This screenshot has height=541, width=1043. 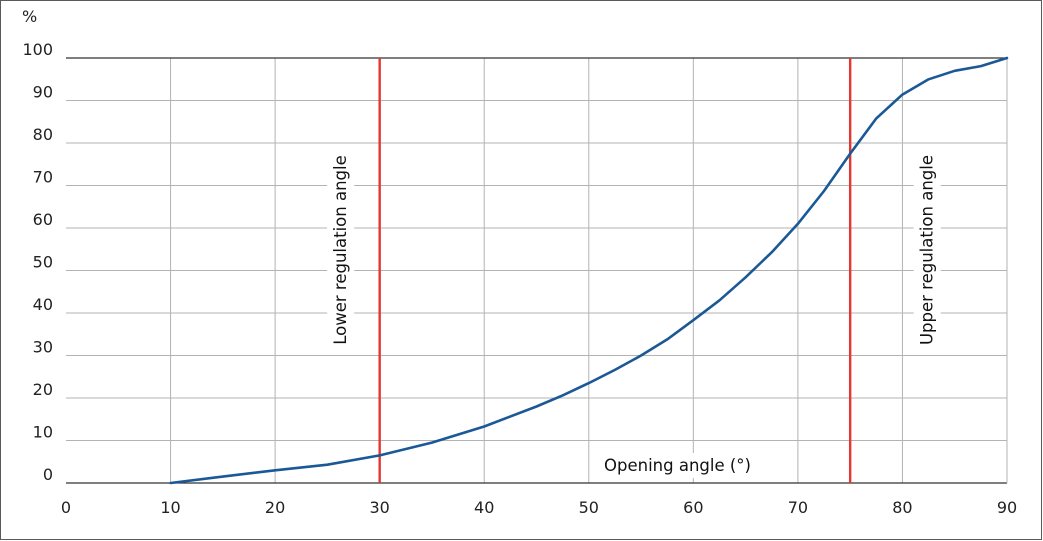 I want to click on x-tick-label: 60, so click(x=693, y=507).